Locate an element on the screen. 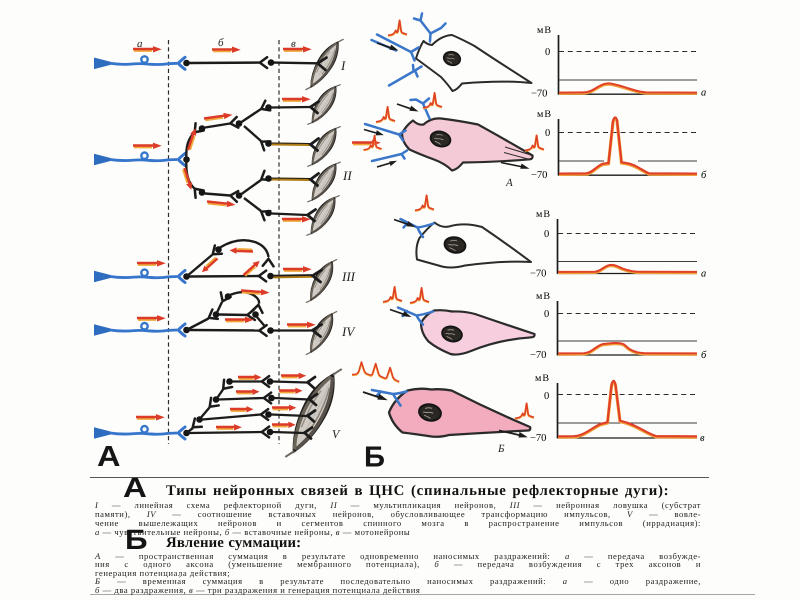 The height and width of the screenshot is (600, 800). svg-text: III is located at coordinates (348, 276).